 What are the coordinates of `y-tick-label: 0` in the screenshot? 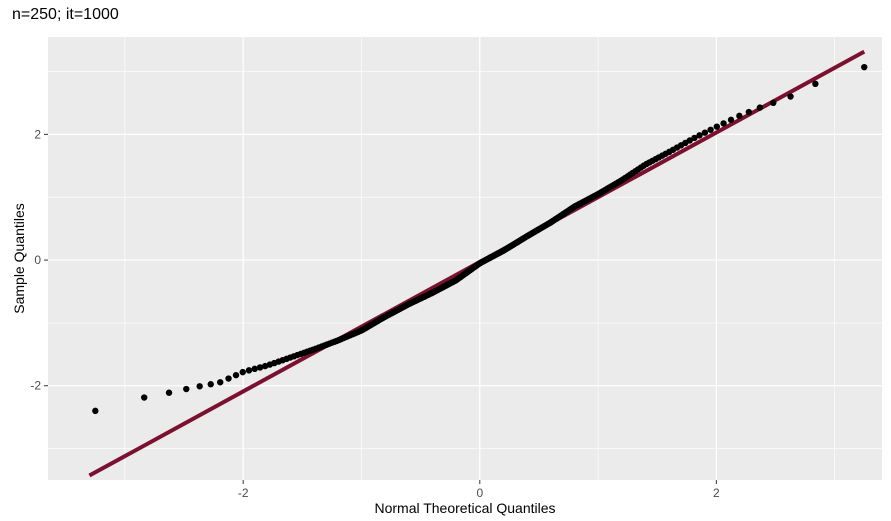 It's located at (37, 260).